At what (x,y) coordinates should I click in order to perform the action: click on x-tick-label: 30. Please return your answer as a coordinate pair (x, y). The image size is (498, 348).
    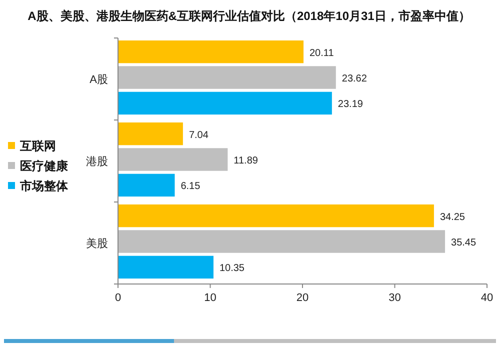
    Looking at the image, I should click on (394, 298).